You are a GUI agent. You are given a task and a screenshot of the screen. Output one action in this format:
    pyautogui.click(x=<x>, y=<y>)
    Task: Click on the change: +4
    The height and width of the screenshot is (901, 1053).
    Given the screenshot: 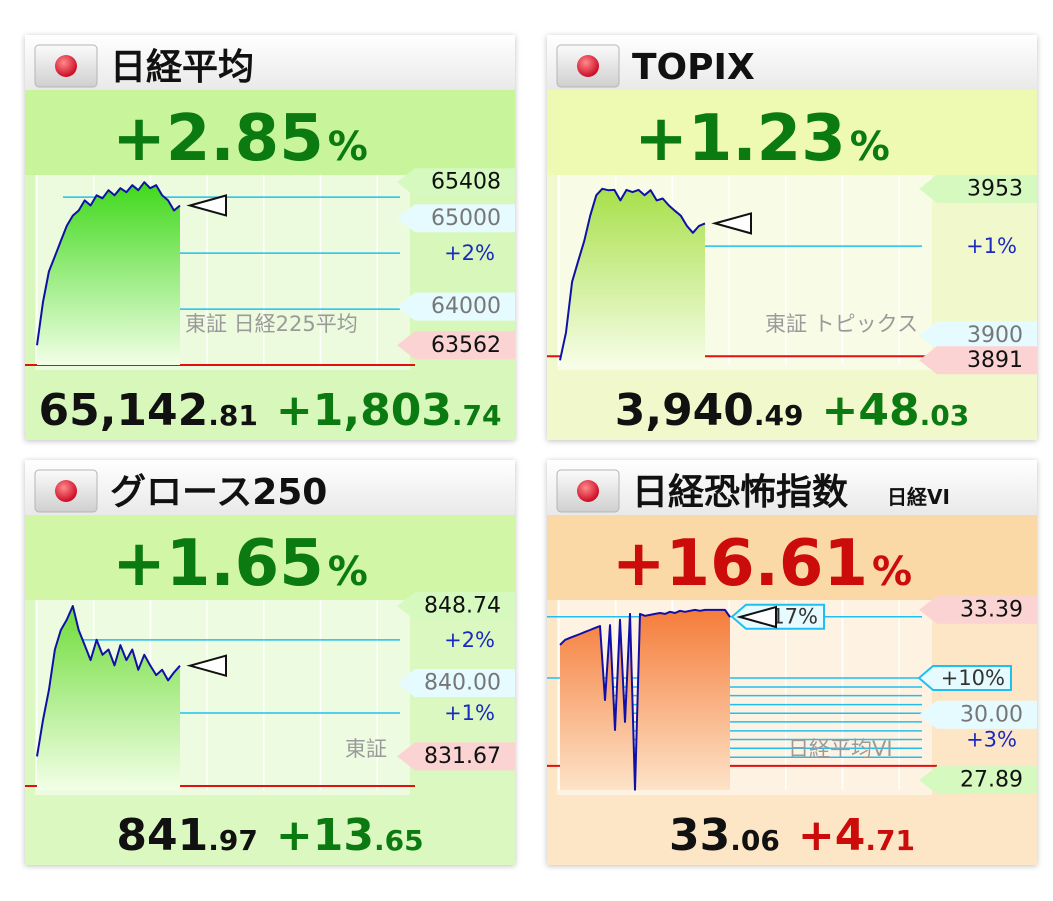 What is the action you would take?
    pyautogui.click(x=831, y=835)
    